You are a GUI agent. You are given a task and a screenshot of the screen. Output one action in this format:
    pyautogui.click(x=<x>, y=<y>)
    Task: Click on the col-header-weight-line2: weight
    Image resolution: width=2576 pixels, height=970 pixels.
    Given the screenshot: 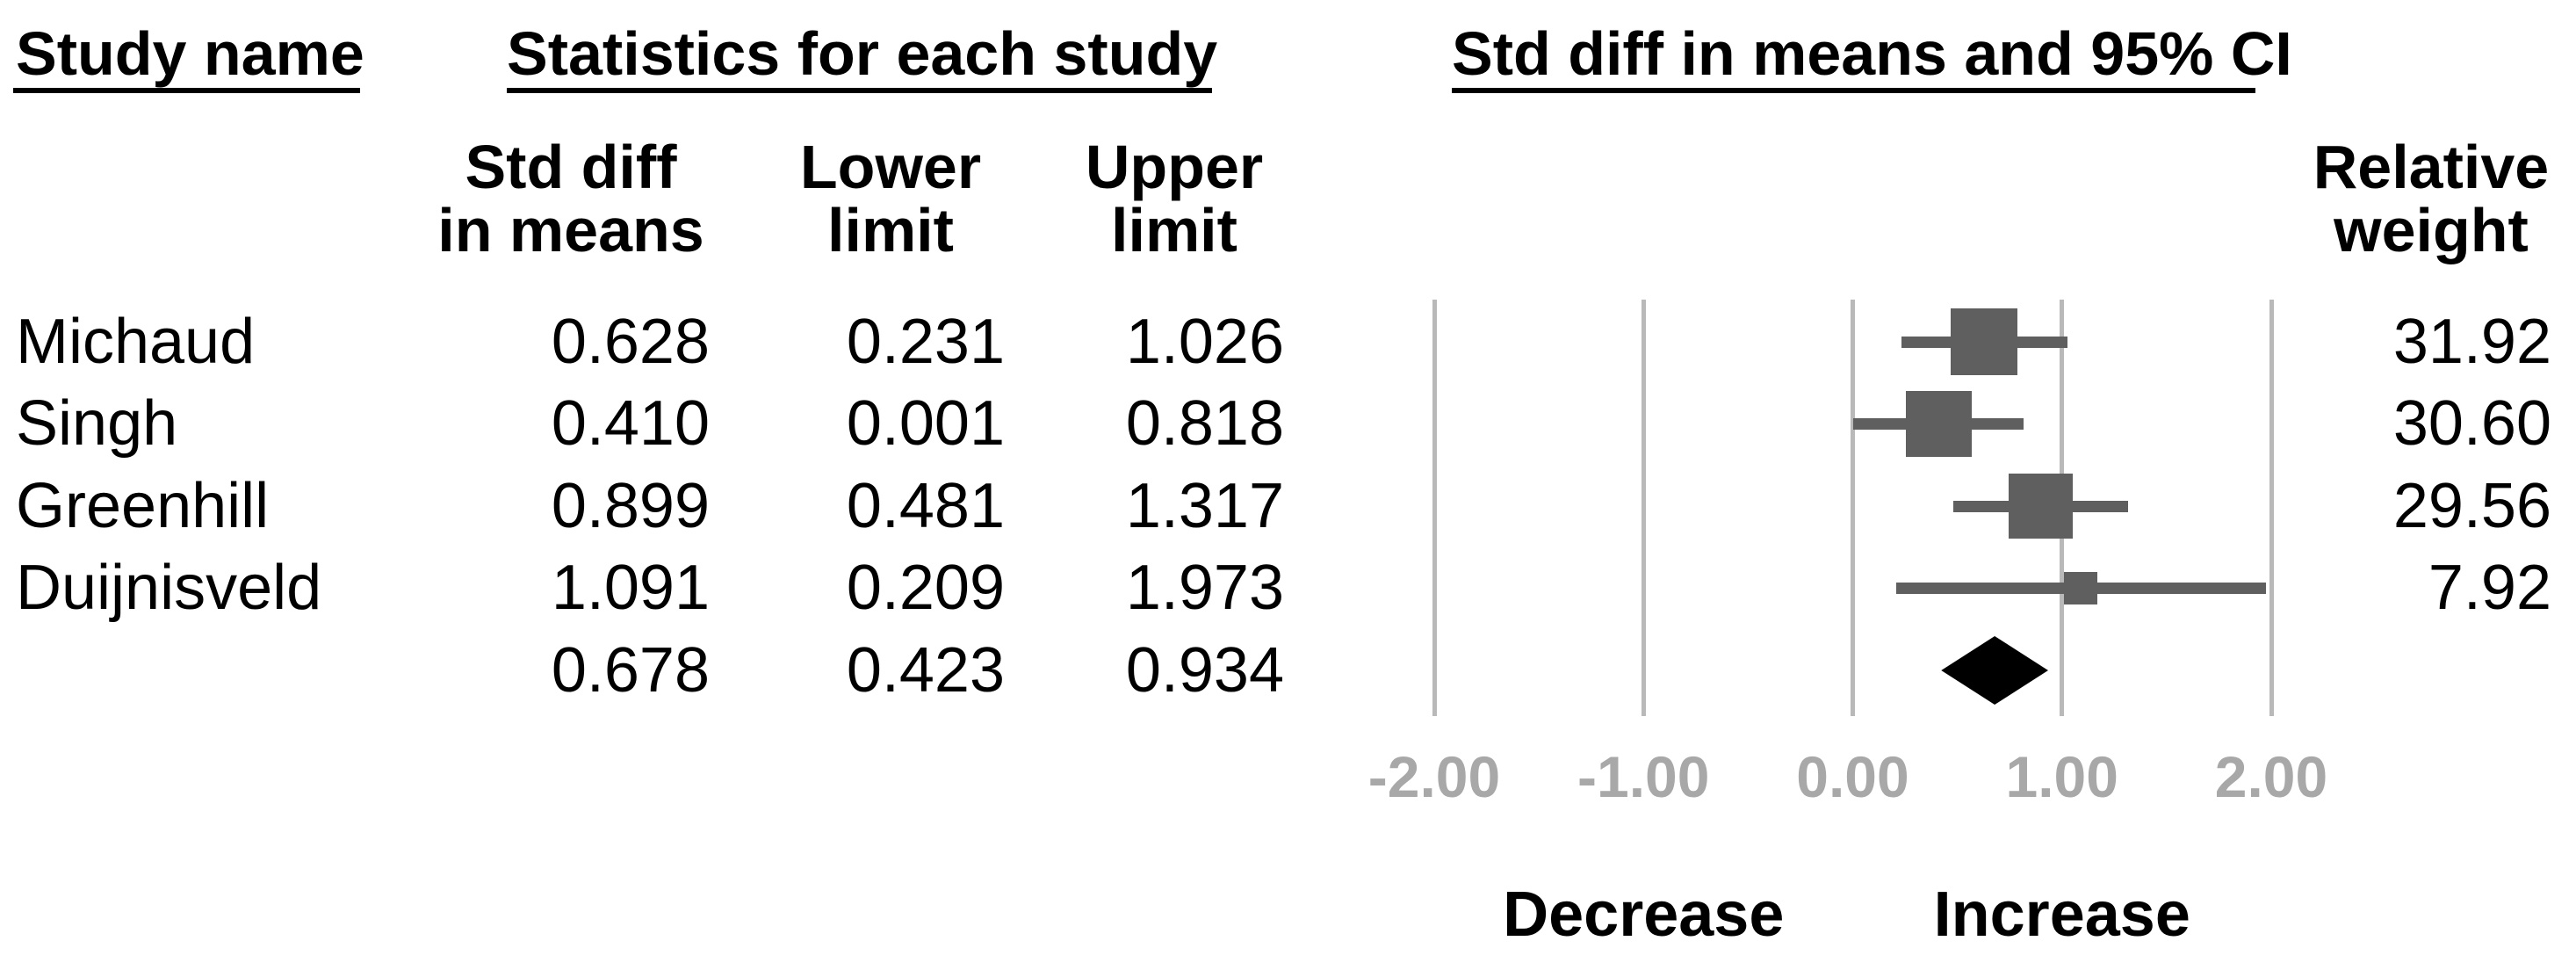 What is the action you would take?
    pyautogui.click(x=2431, y=230)
    